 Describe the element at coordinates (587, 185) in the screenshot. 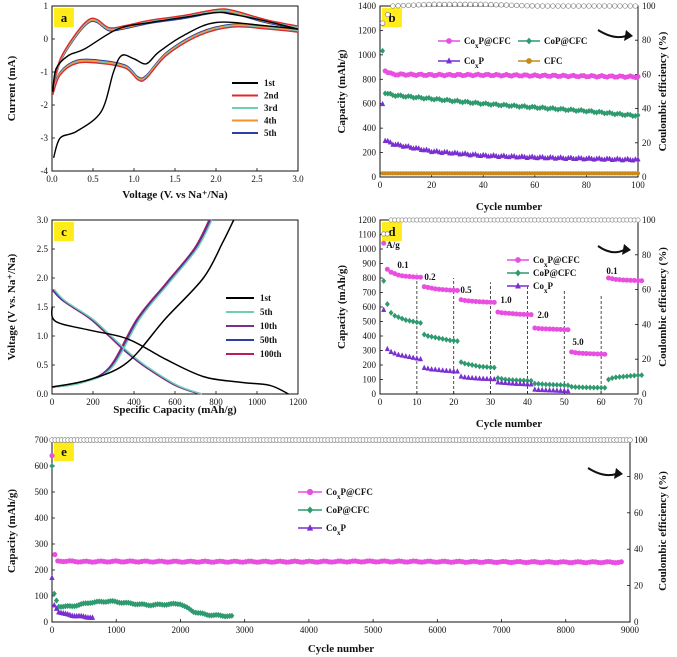

I see `x-tick-label: 80` at that location.